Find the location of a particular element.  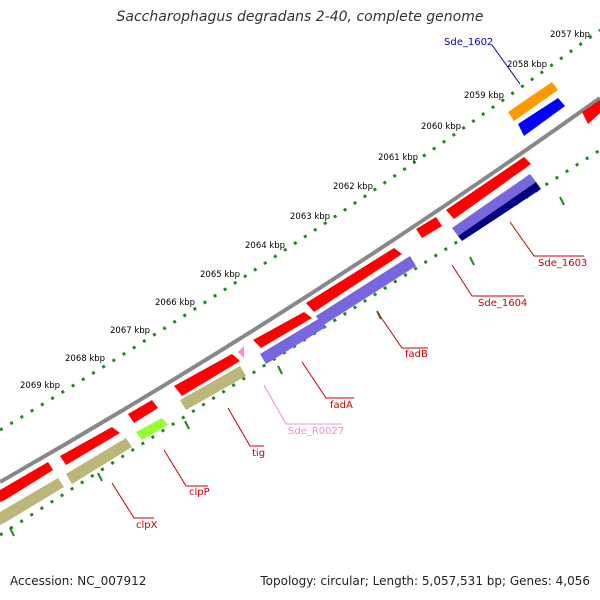

scale-label: 2067 kbp is located at coordinates (130, 331).